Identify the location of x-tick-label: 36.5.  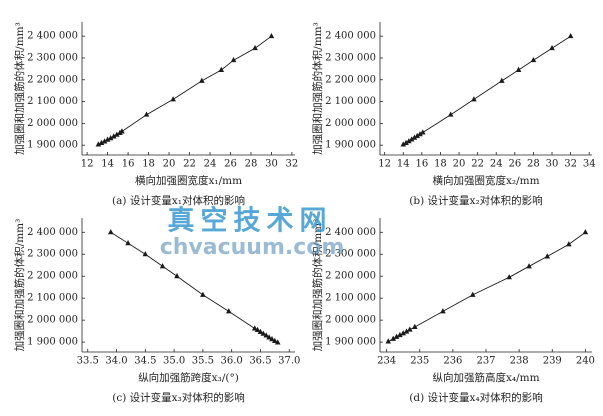
(260, 361).